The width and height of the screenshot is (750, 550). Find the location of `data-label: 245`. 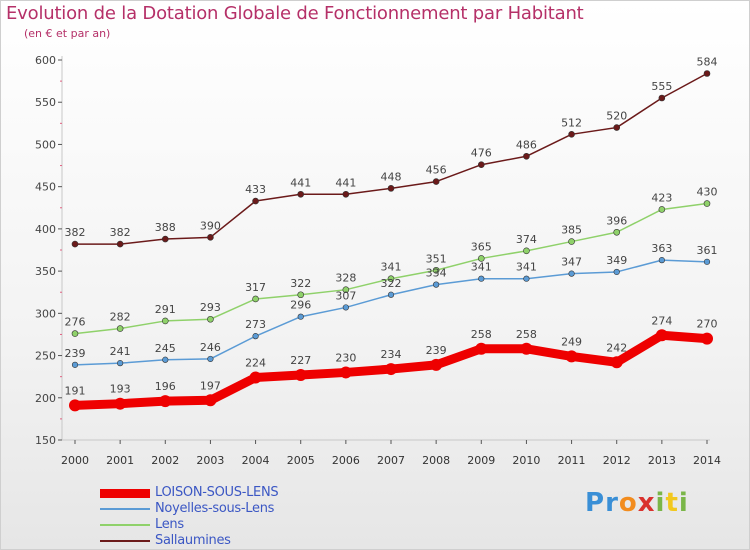

data-label: 245 is located at coordinates (165, 348).